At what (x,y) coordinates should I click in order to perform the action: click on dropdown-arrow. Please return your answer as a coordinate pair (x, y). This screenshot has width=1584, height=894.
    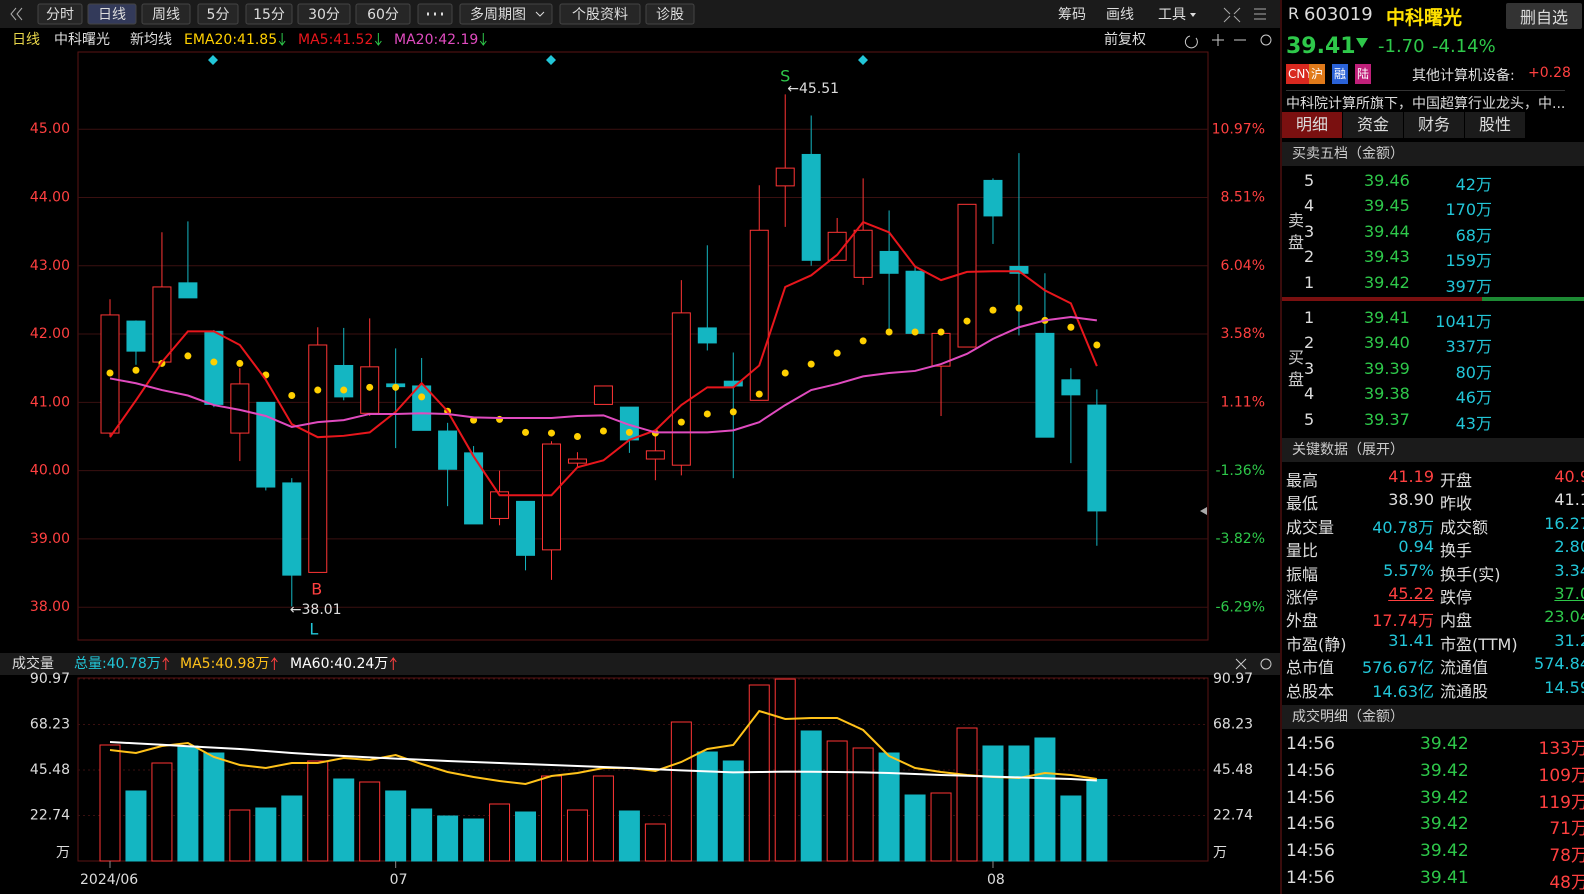
    Looking at the image, I should click on (1193, 15).